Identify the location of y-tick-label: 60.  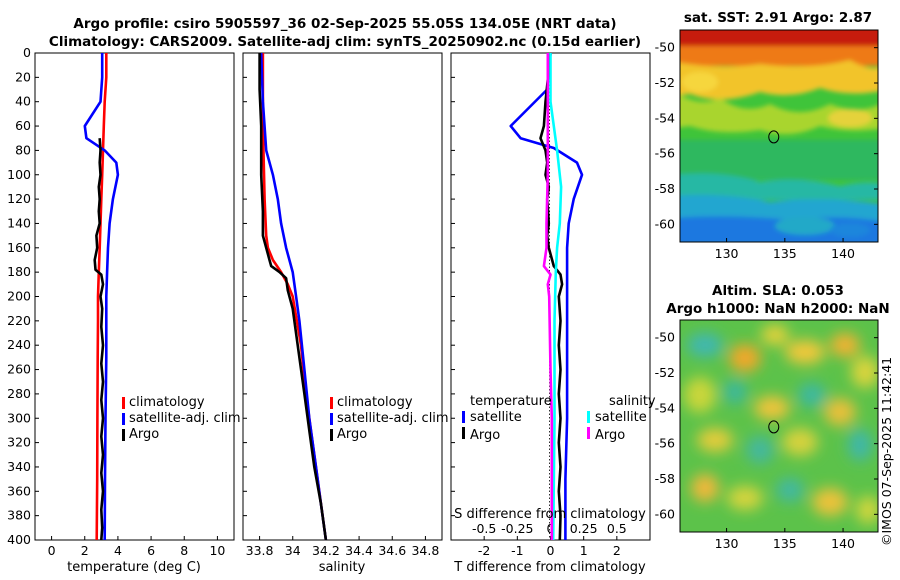
(23, 125).